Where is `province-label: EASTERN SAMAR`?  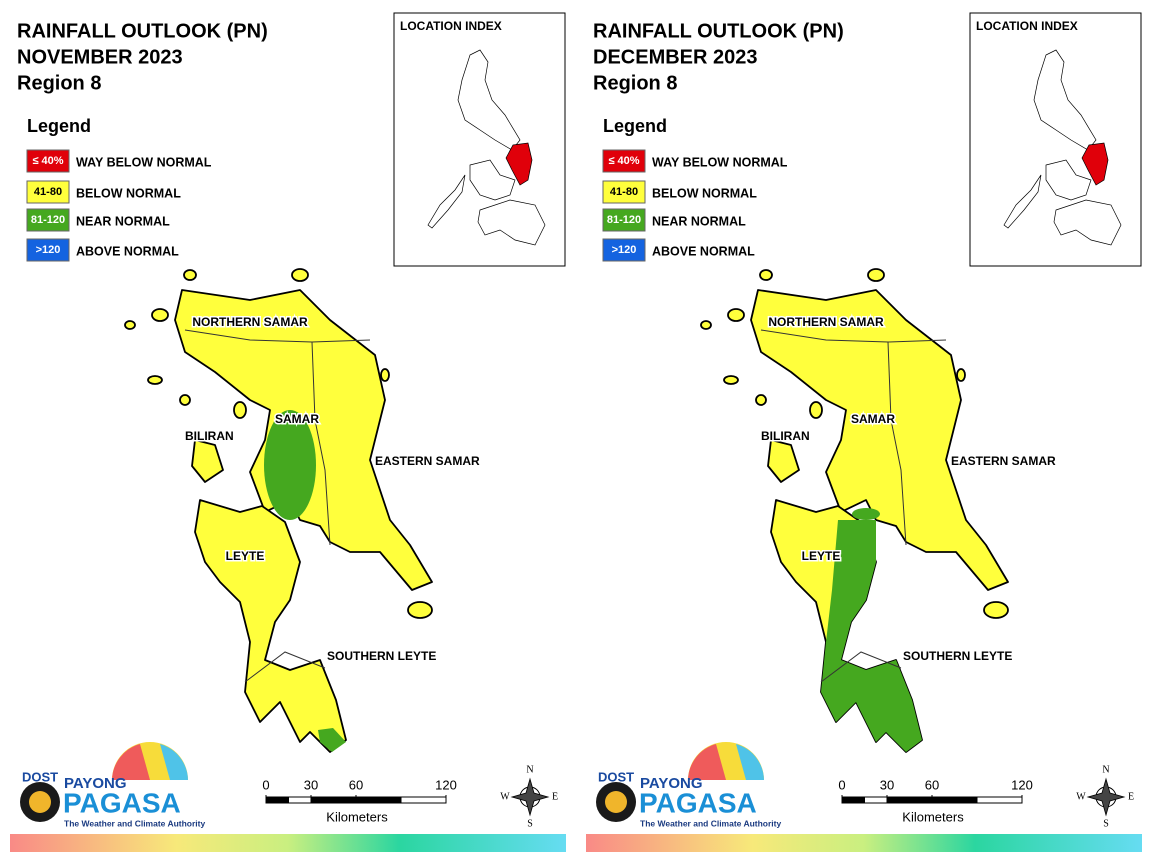
province-label: EASTERN SAMAR is located at coordinates (427, 461).